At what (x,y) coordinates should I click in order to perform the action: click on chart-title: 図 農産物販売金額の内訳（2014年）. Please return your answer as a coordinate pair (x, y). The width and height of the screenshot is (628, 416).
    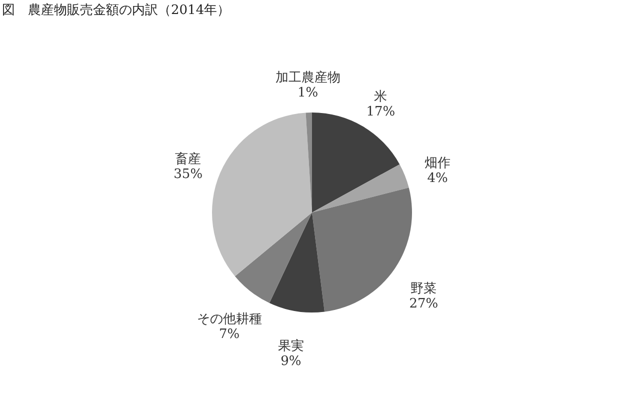
    Looking at the image, I should click on (116, 10).